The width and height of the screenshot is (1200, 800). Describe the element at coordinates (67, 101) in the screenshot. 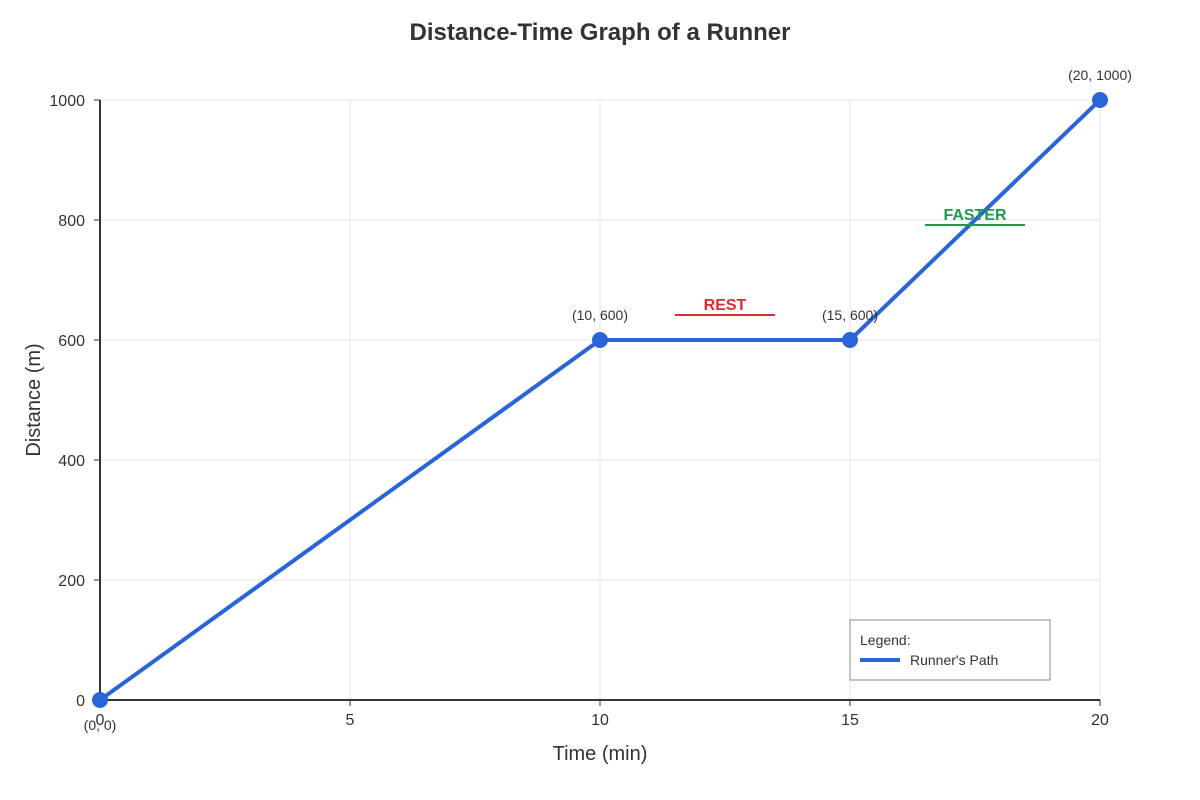

I see `y-tick-label: 1000` at that location.